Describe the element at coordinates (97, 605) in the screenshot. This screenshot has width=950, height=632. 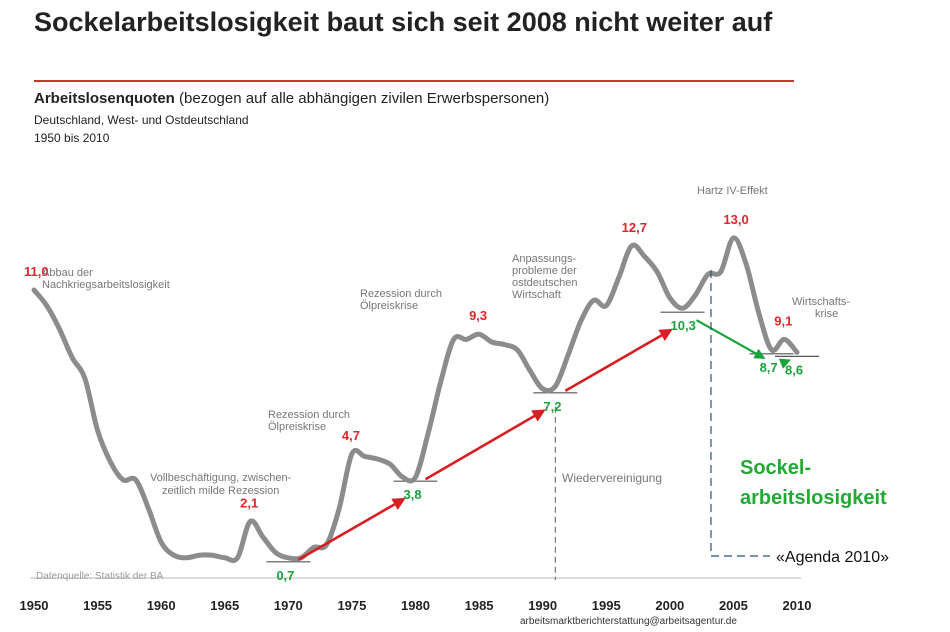
I see `x-tick-1955: 1955` at that location.